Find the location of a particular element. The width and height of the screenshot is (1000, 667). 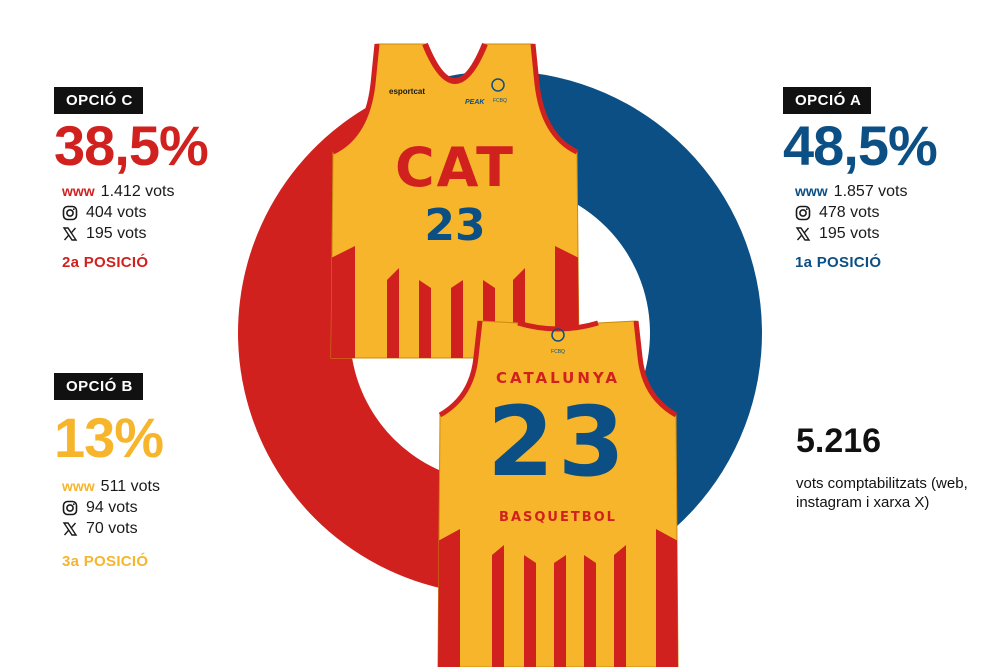

option-a-web-row: www 1.857 vots is located at coordinates (851, 191).